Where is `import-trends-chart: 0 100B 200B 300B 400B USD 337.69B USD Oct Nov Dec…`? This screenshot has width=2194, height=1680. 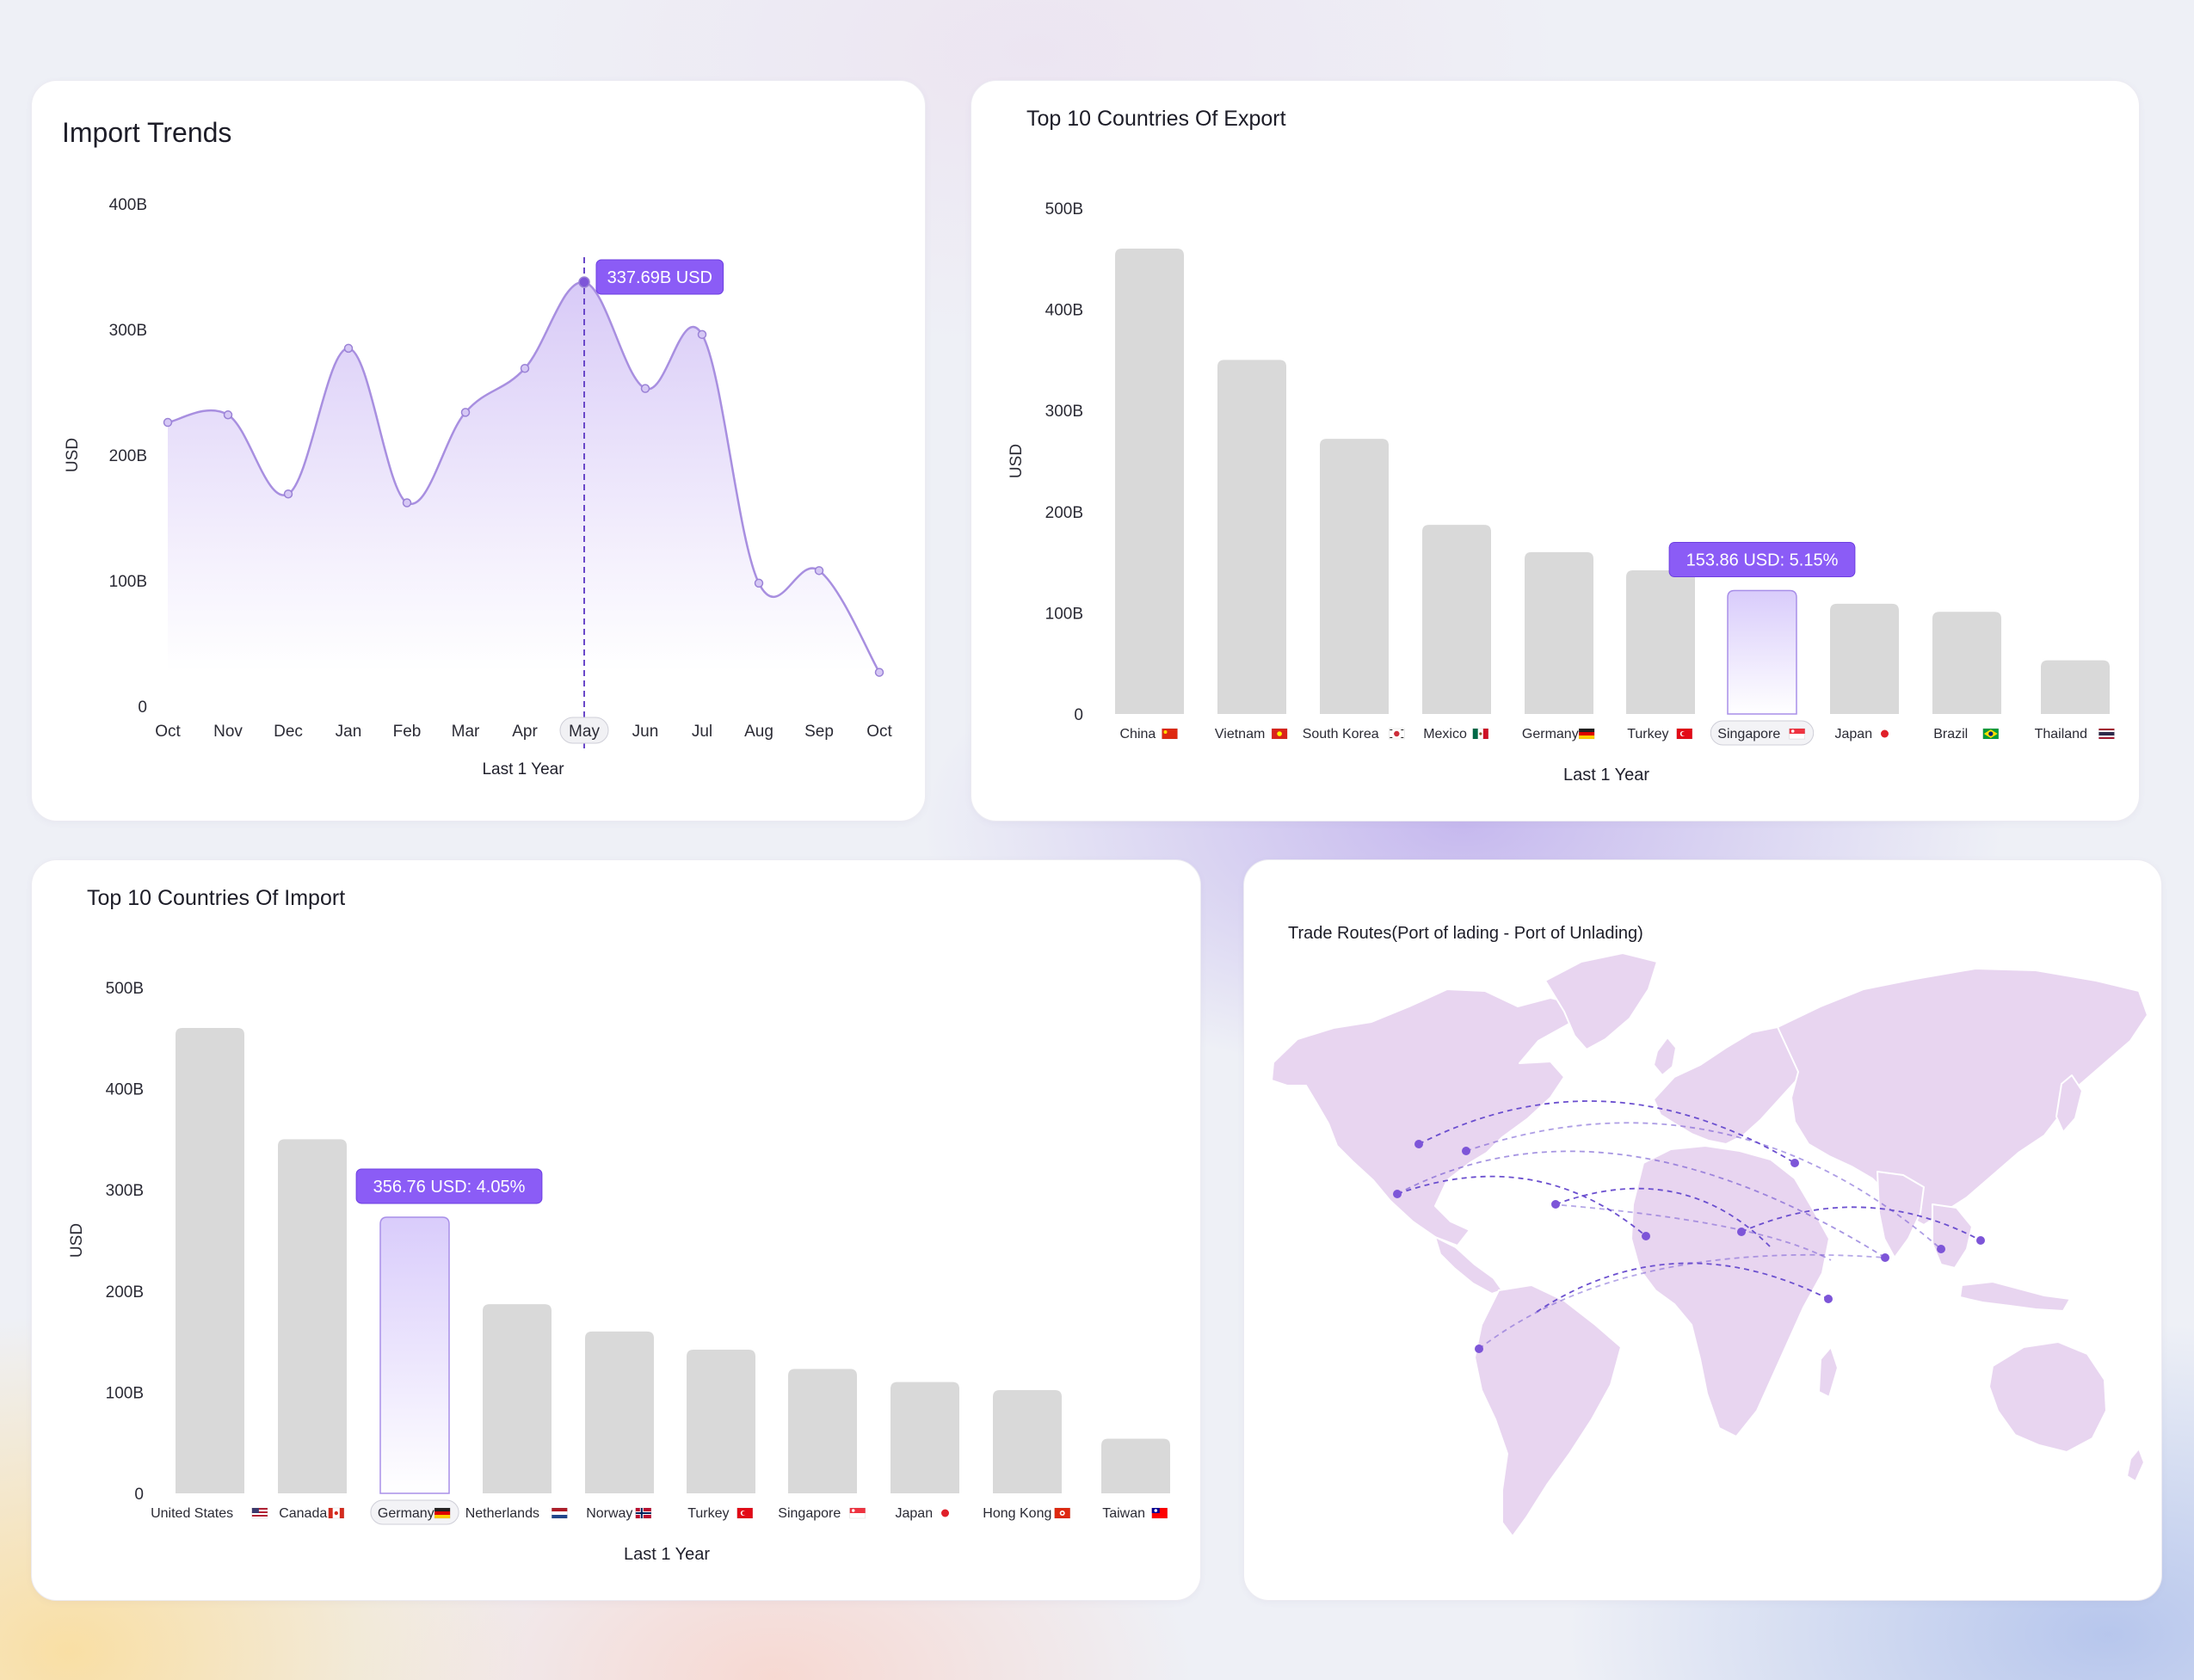
import-trends-chart: 0 100B 200B 300B 400B USD 337.69B USD Oct Nov Dec… is located at coordinates (478, 487).